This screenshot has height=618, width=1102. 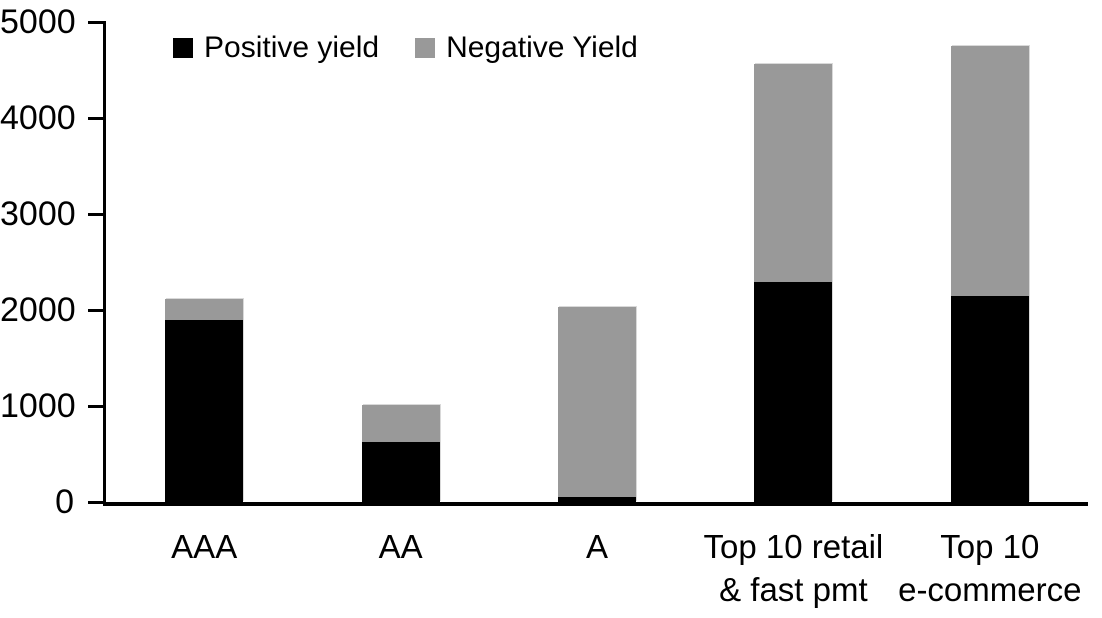 What do you see at coordinates (793, 568) in the screenshot?
I see `x-category-label: Top 10 retail & fast pmt` at bounding box center [793, 568].